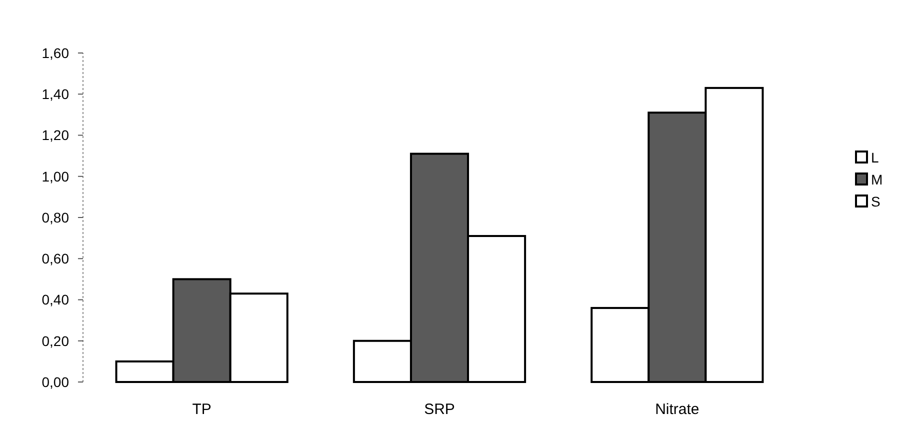 This screenshot has width=914, height=440. I want to click on y-tick-label: 0,80, so click(56, 217).